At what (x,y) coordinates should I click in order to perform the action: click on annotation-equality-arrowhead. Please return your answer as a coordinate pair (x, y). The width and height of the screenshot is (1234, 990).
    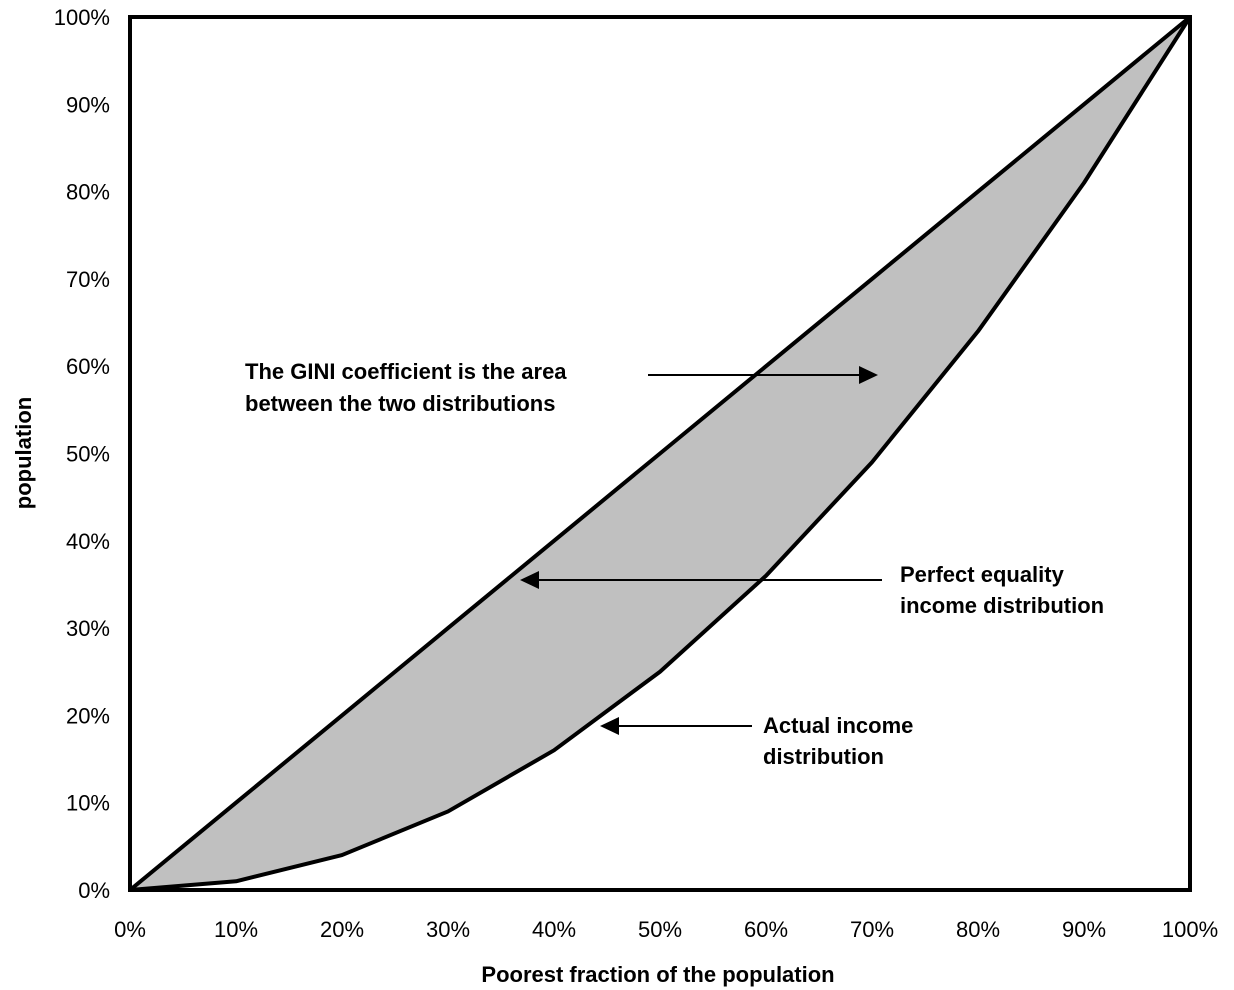
    Looking at the image, I should click on (529, 580).